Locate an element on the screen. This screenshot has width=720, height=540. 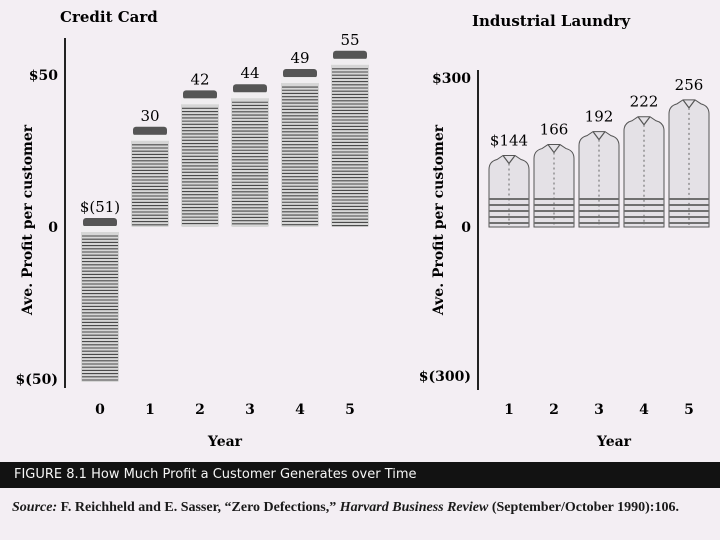
credit-card-value-label: 55 is located at coordinates (349, 40).